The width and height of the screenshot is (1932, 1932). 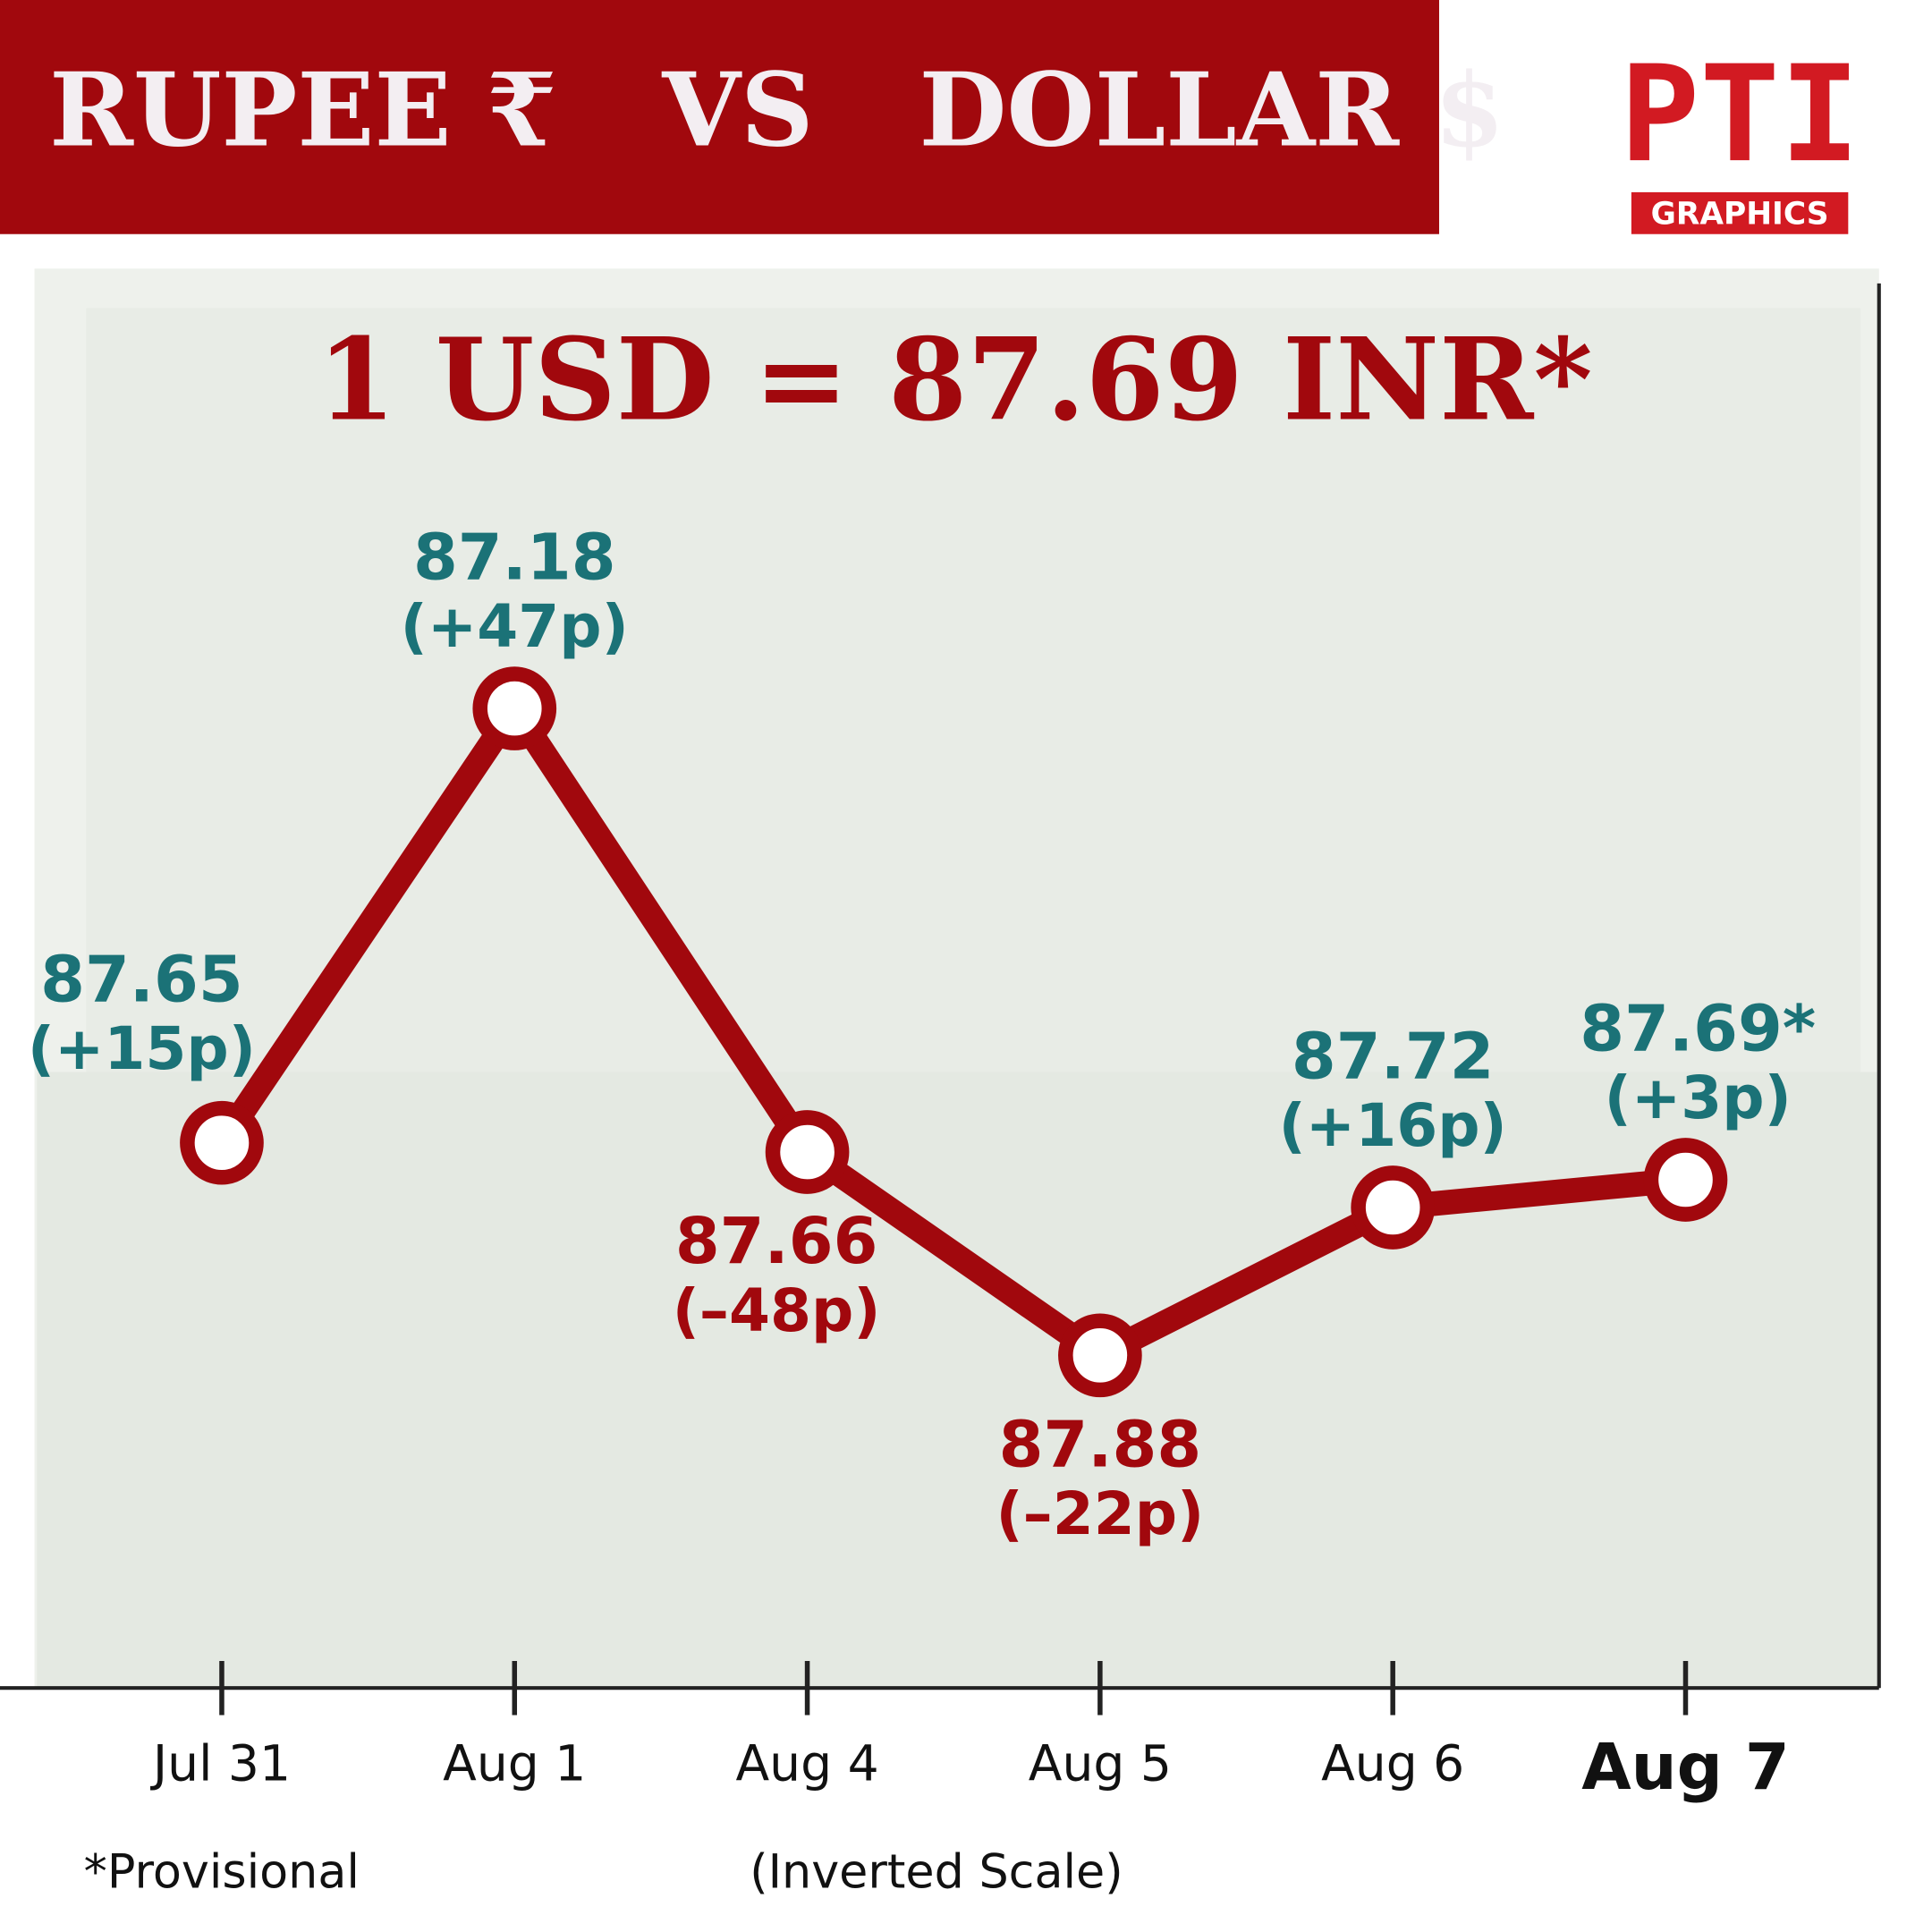 What do you see at coordinates (1393, 1056) in the screenshot?
I see `value-label: 87.72` at bounding box center [1393, 1056].